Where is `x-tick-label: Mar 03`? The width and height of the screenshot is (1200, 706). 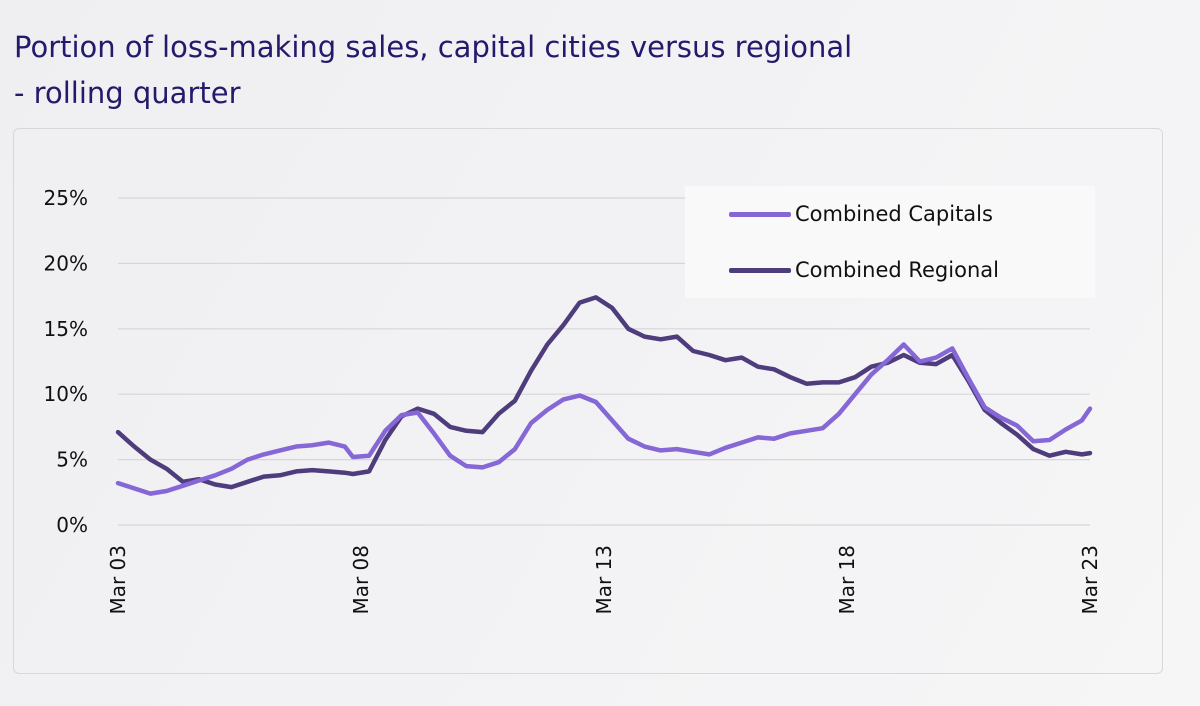
x-tick-label: Mar 03 is located at coordinates (118, 580).